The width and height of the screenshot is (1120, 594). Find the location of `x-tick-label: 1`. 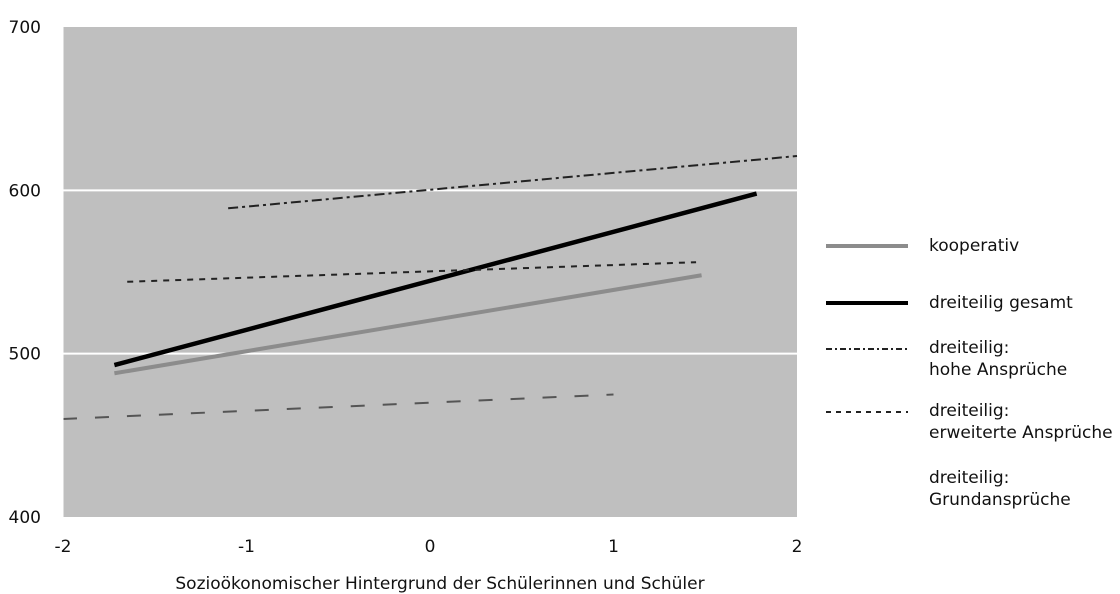

x-tick-label: 1 is located at coordinates (613, 547).